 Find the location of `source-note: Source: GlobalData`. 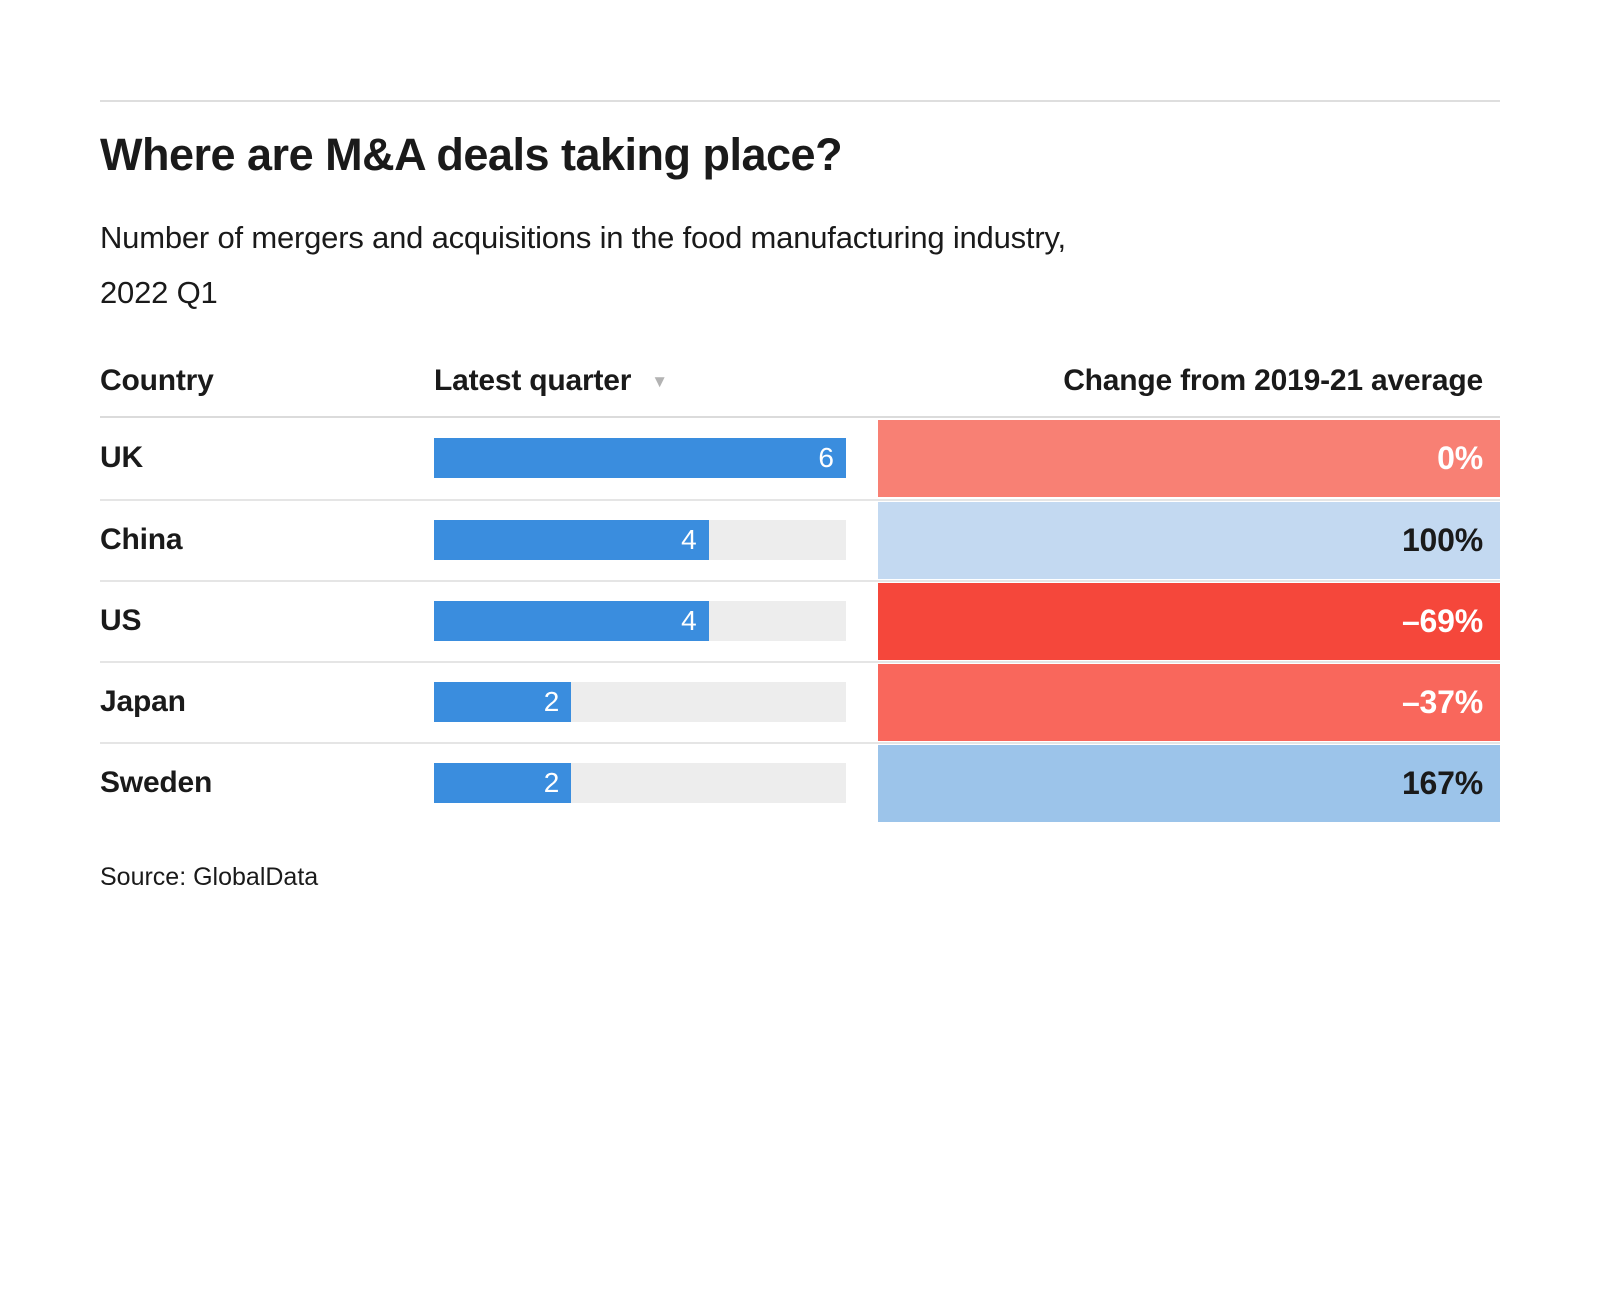

source-note: Source: GlobalData is located at coordinates (209, 876).